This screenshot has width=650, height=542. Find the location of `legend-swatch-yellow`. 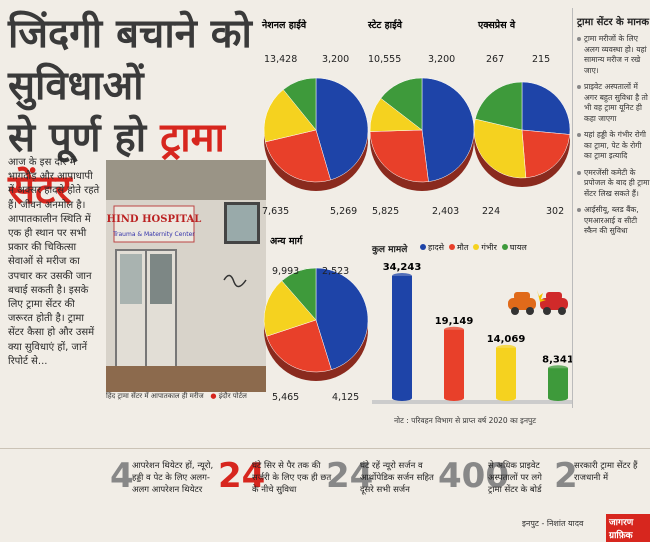

legend-swatch-yellow is located at coordinates (476, 247).